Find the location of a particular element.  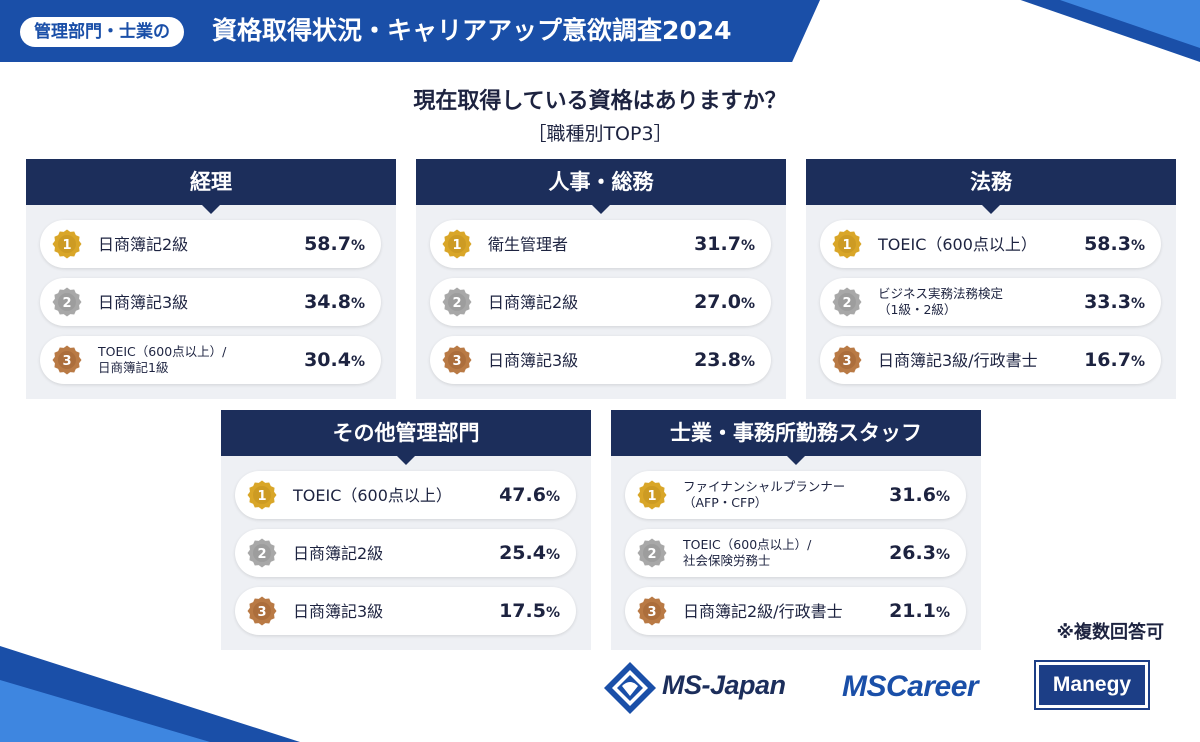

ms-japan-wordmark: MS-Japan is located at coordinates (724, 685).